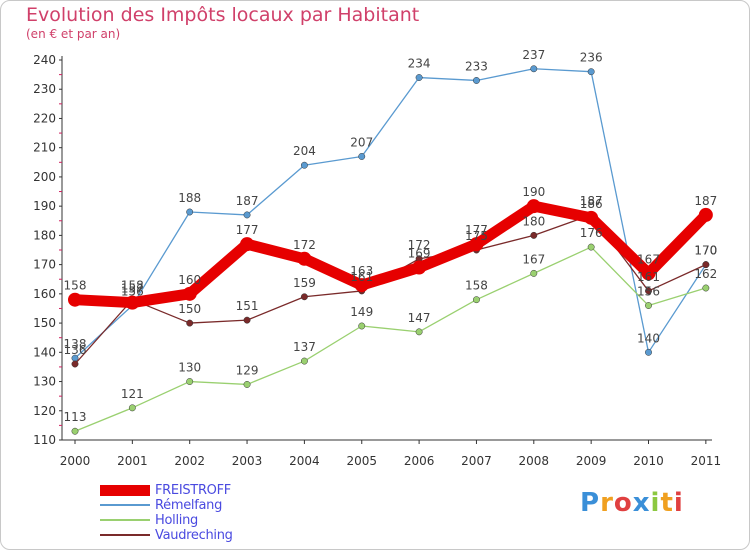 Image resolution: width=750 pixels, height=550 pixels. What do you see at coordinates (247, 370) in the screenshot?
I see `data-label: 129` at bounding box center [247, 370].